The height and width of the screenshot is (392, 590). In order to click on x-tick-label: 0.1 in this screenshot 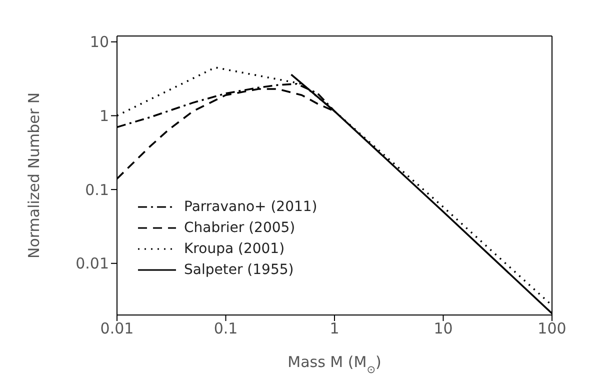, I will do `click(226, 329)`.